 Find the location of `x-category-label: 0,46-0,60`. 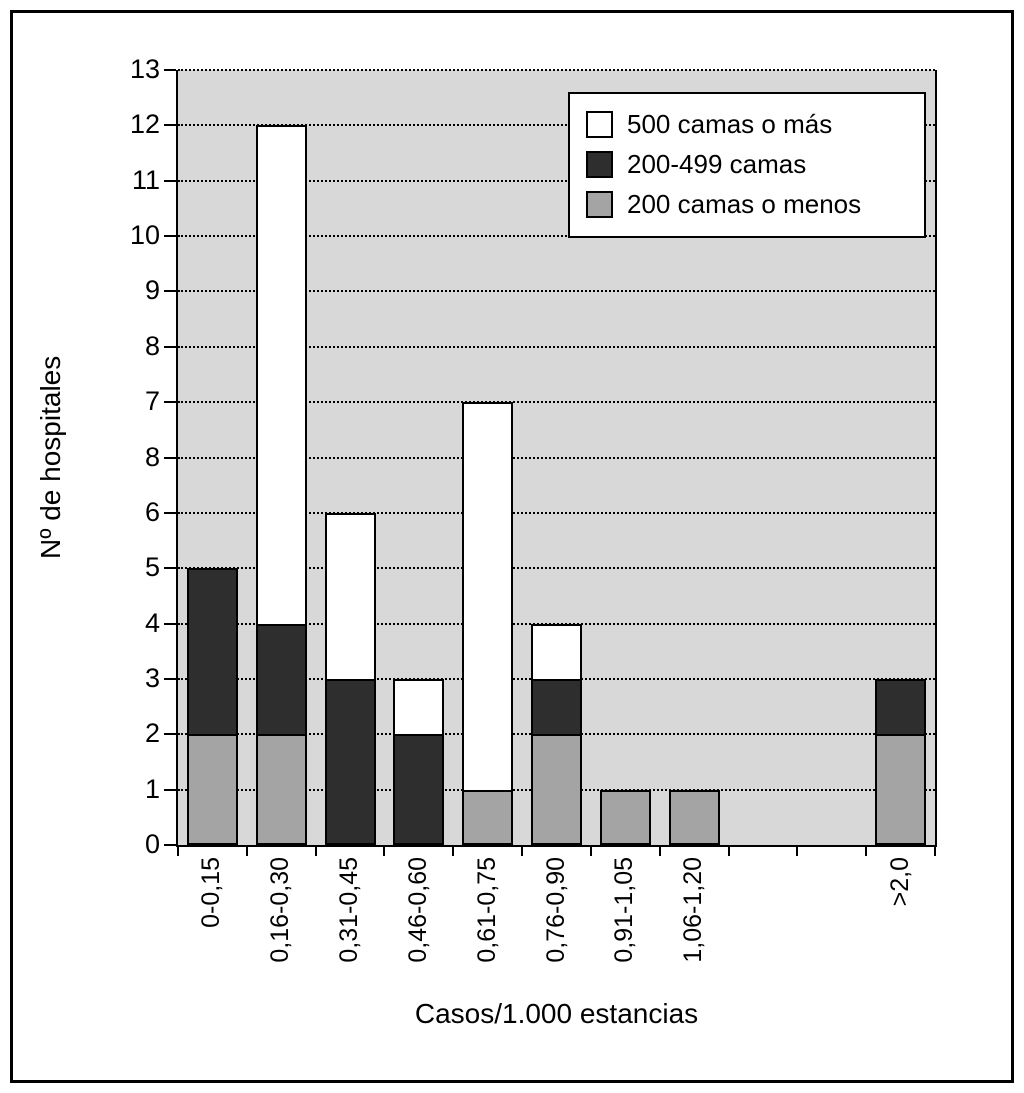

x-category-label: 0,46-0,60 is located at coordinates (417, 910).